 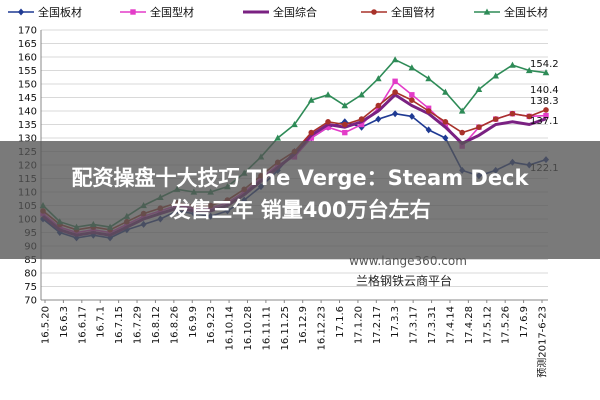 What do you see at coordinates (432, 325) in the screenshot?
I see `x-tick-label: 17.3.31` at bounding box center [432, 325].